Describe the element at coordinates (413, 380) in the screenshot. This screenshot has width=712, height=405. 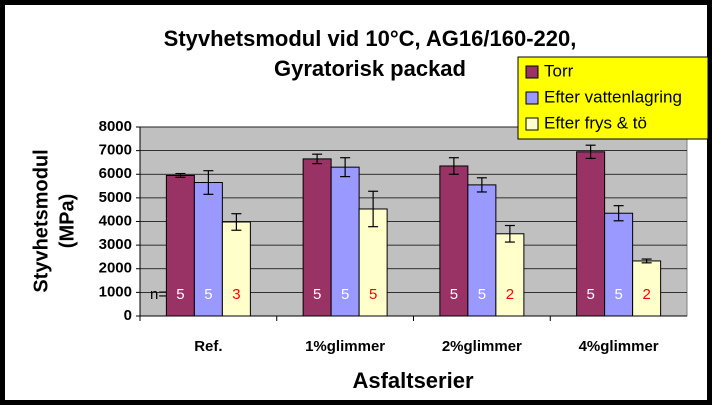
I see `x-axis-label: Asfaltserier` at that location.